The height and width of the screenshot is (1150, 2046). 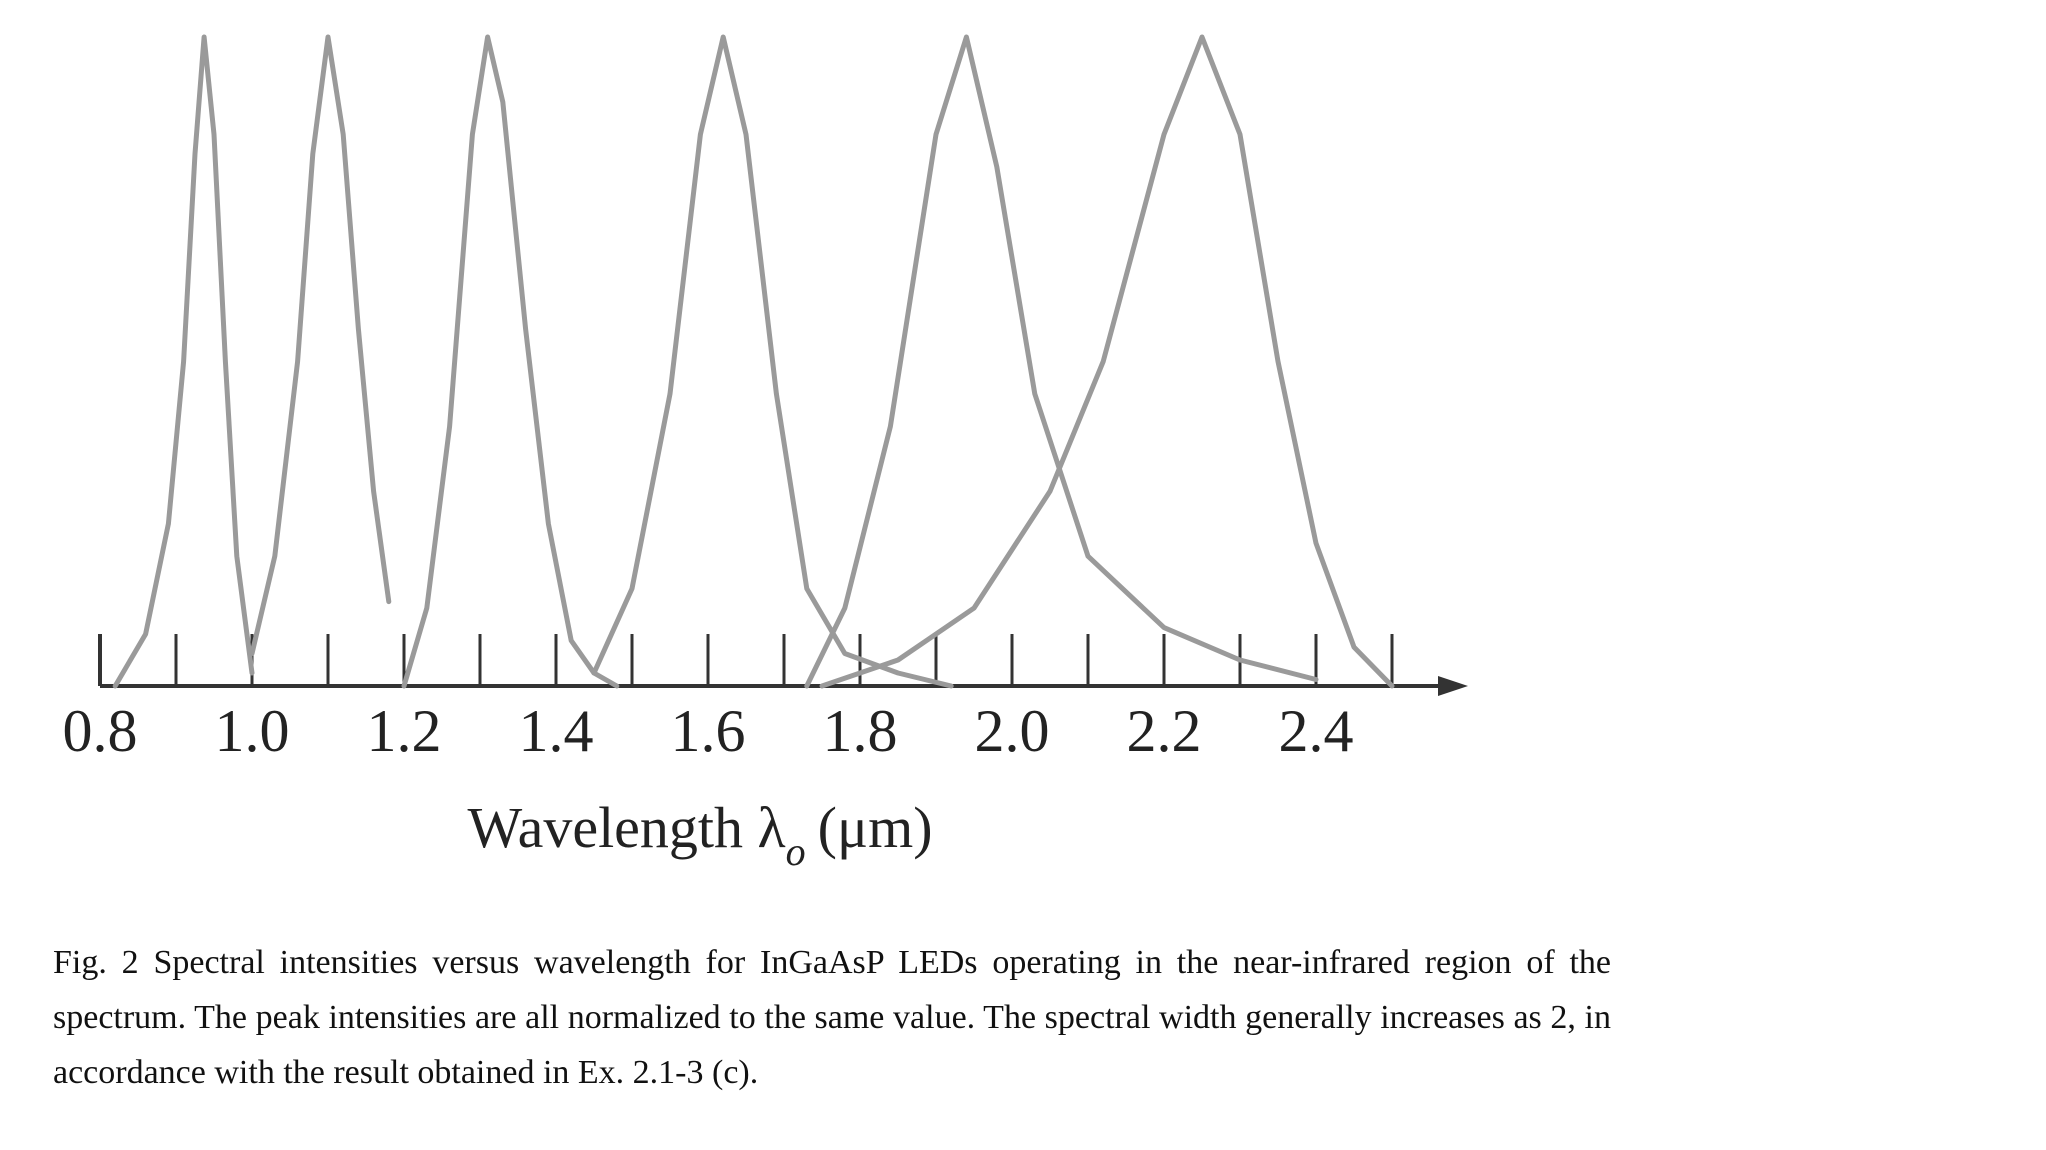 What do you see at coordinates (1316, 731) in the screenshot?
I see `x-tick-label: 2.4` at bounding box center [1316, 731].